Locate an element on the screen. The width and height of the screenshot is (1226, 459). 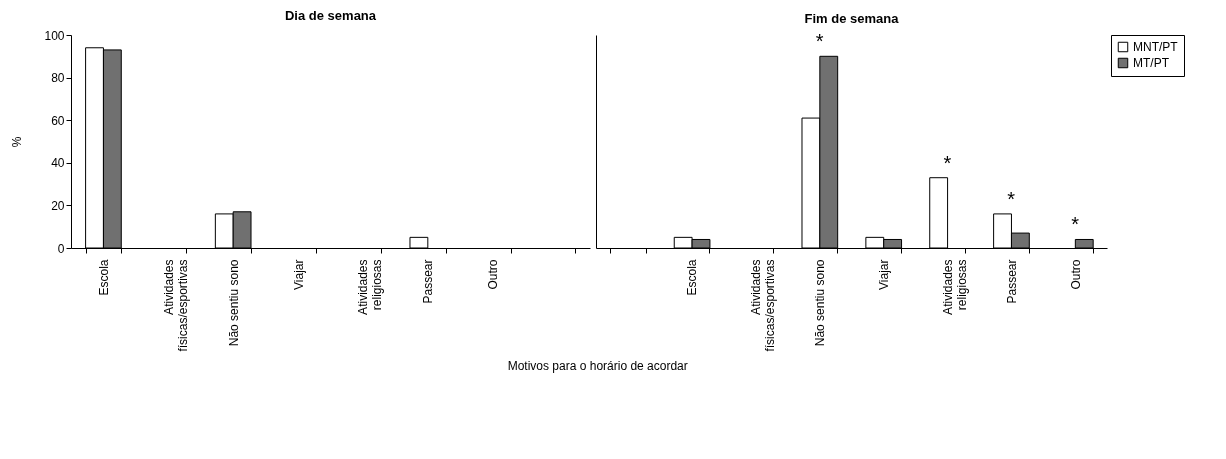
y-axis-title: % is located at coordinates (17, 142).